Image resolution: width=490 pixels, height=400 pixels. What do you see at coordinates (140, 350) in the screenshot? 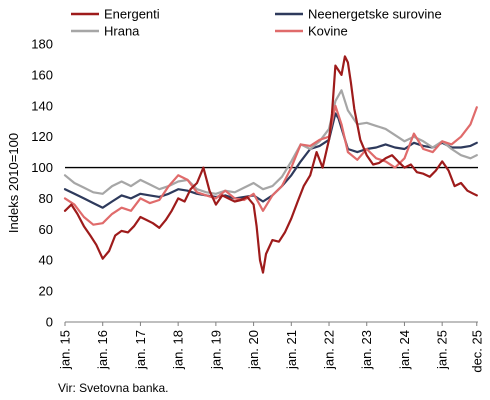
I see `x-tick-label: jan. 17` at bounding box center [140, 350].